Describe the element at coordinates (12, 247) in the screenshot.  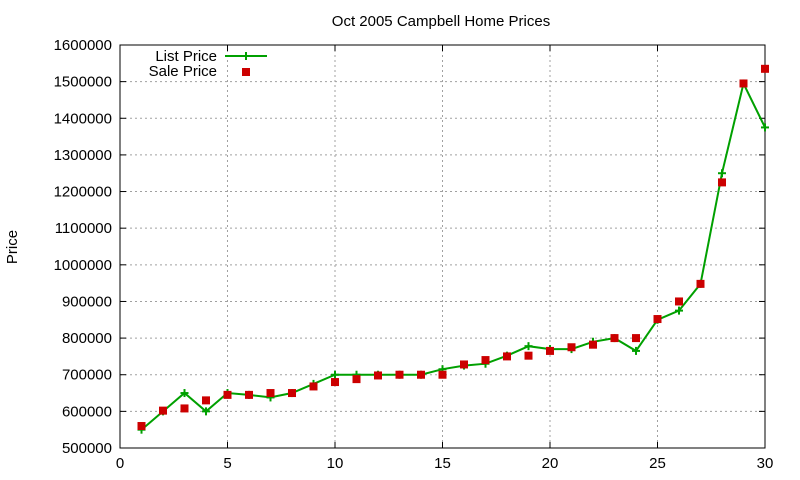
I see `y-axis-label: Price` at that location.